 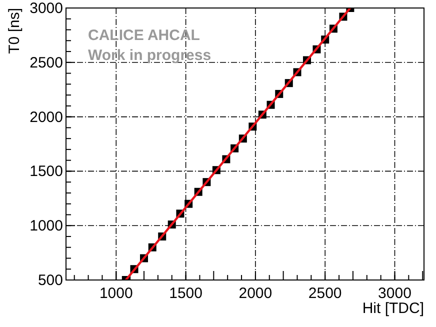 I want to click on y-tick-label: 3000, so click(x=46, y=8).